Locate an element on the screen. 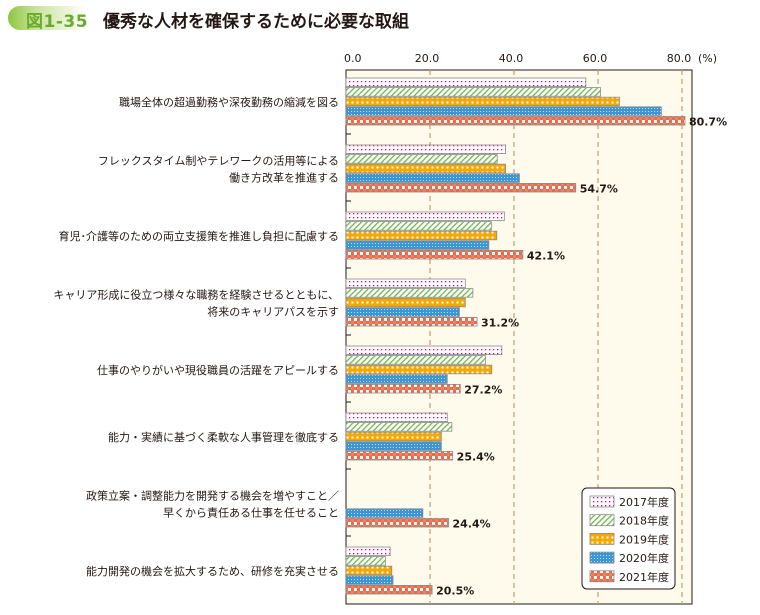  data-label: 54.7% is located at coordinates (599, 188).